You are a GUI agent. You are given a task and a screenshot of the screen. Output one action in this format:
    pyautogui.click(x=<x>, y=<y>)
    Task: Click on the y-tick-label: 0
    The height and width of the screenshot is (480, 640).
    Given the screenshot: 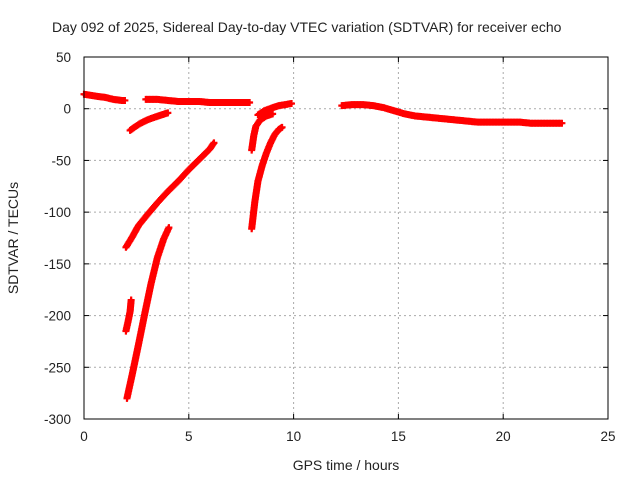 What is the action you would take?
    pyautogui.click(x=67, y=109)
    